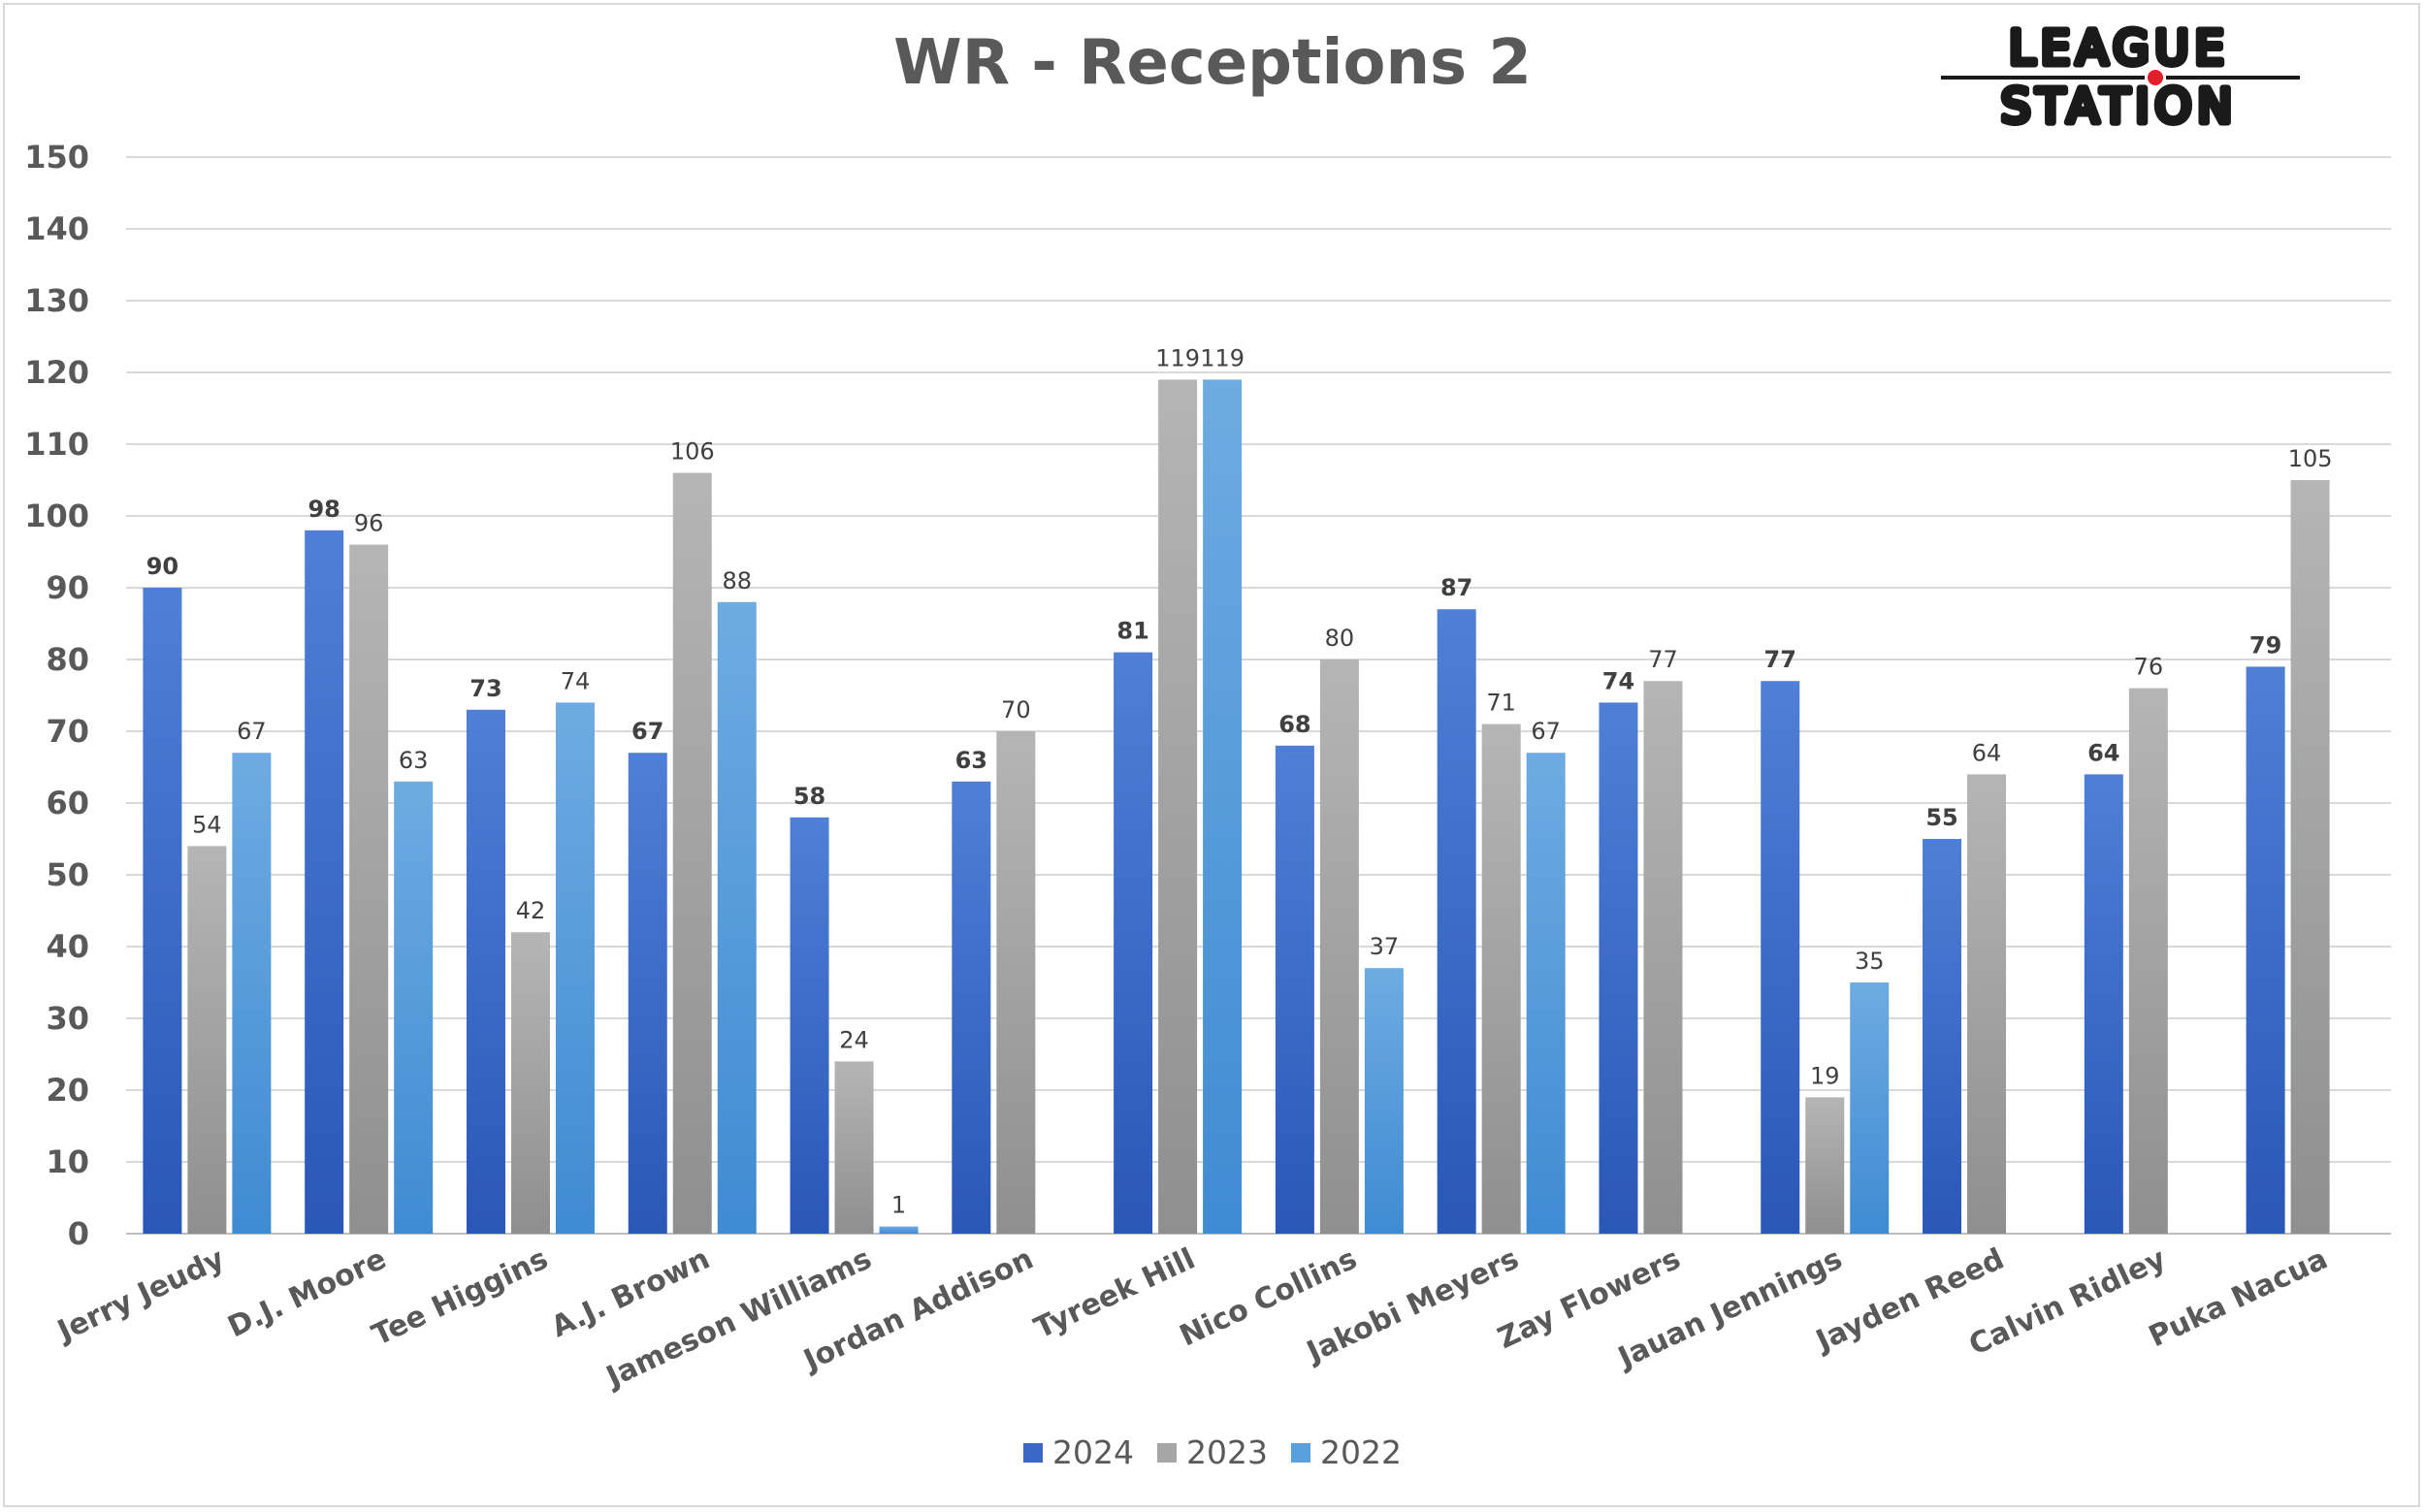 The image size is (2425, 1512). I want to click on logo-red-dot, so click(2155, 77).